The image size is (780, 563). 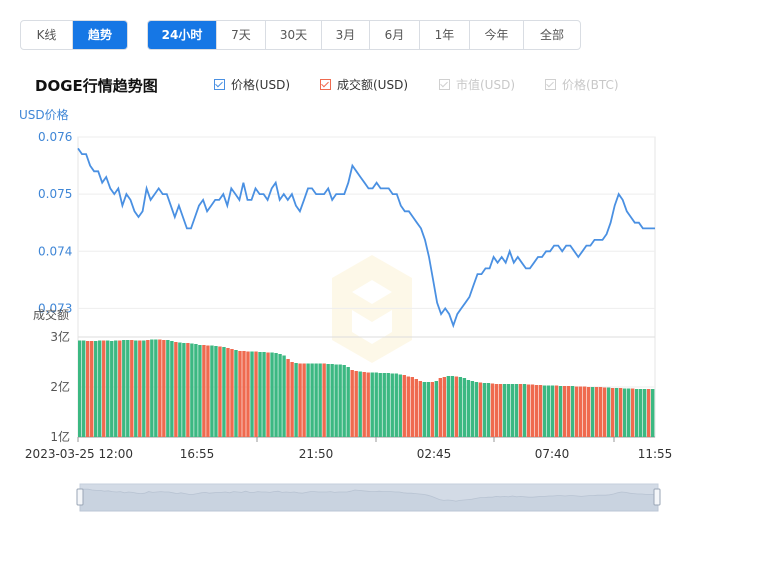 What do you see at coordinates (294, 35) in the screenshot?
I see `tab-30d: 30天` at bounding box center [294, 35].